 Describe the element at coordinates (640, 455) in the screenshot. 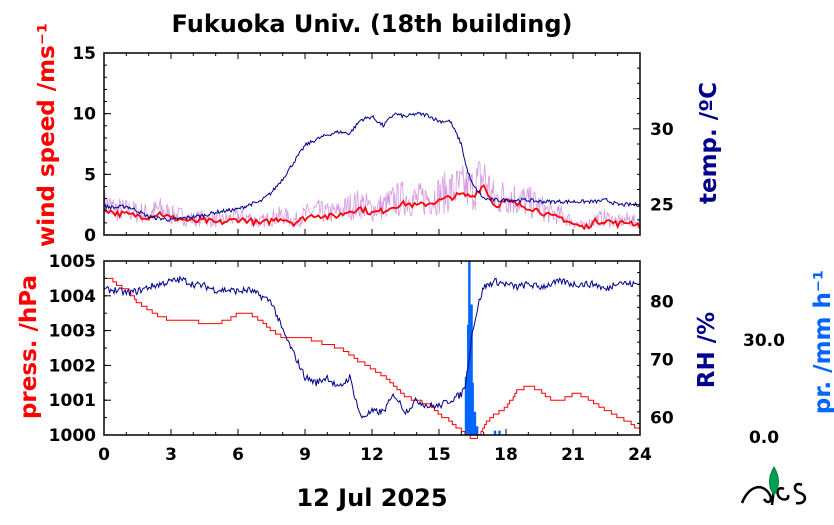

I see `x-tick-label: 24` at that location.